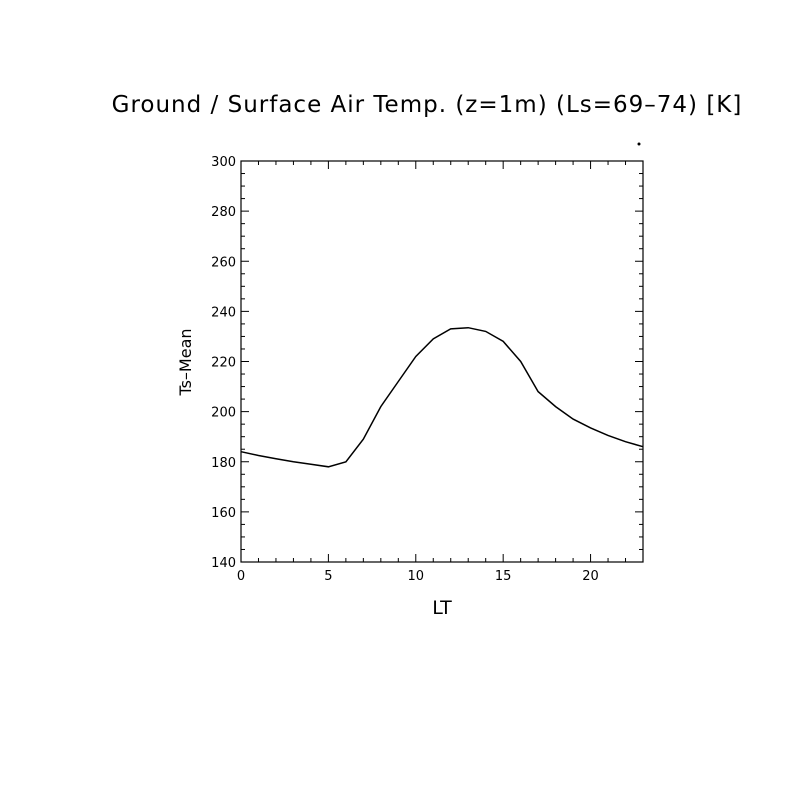 This screenshot has width=804, height=804. Describe the element at coordinates (223, 212) in the screenshot. I see `y-tick-label: 280` at that location.